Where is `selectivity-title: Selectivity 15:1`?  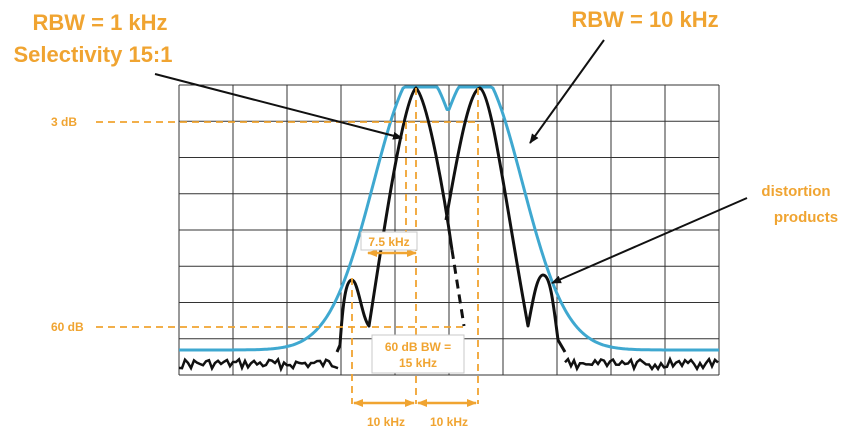 selectivity-title: Selectivity 15:1 is located at coordinates (93, 54).